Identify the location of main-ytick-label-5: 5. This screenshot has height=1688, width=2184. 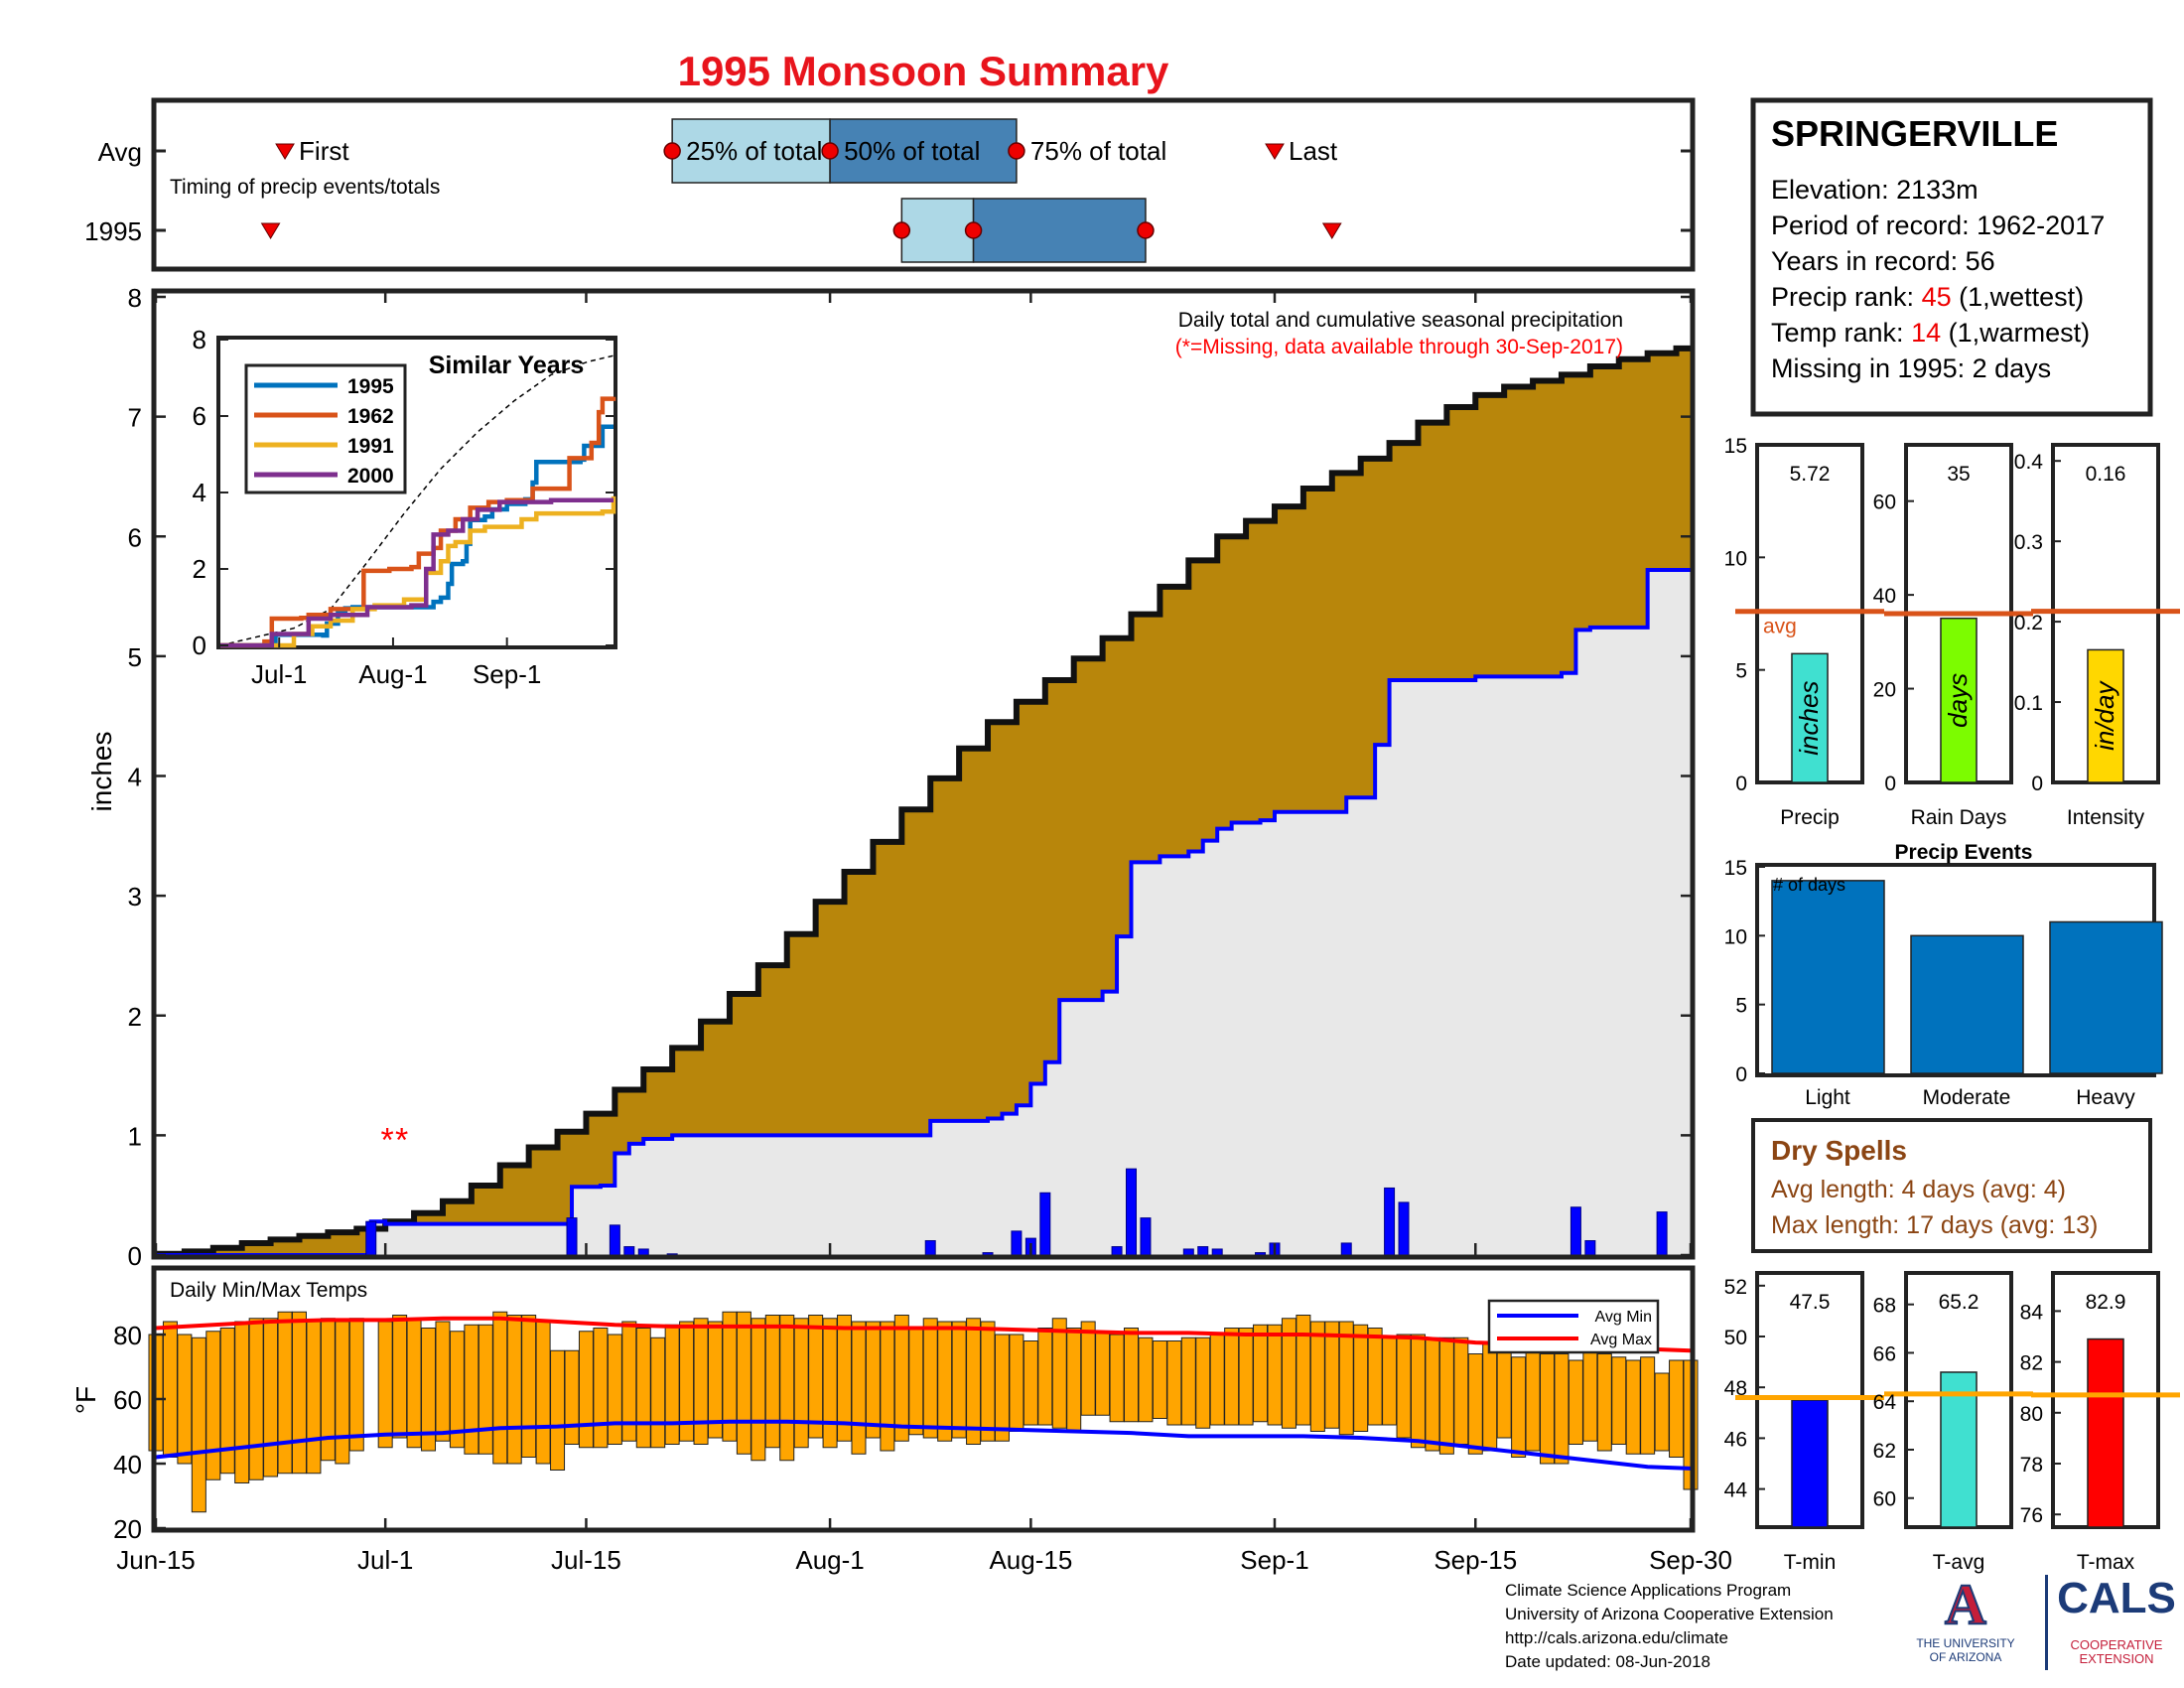
(135, 657).